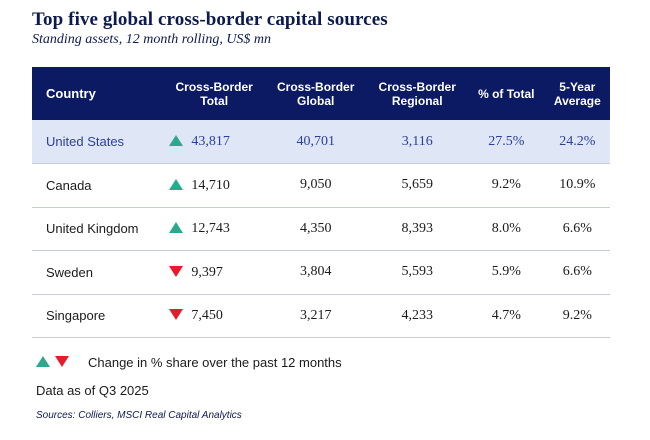 The width and height of the screenshot is (650, 440). I want to click on col-header-global-line2: Global, so click(316, 100).